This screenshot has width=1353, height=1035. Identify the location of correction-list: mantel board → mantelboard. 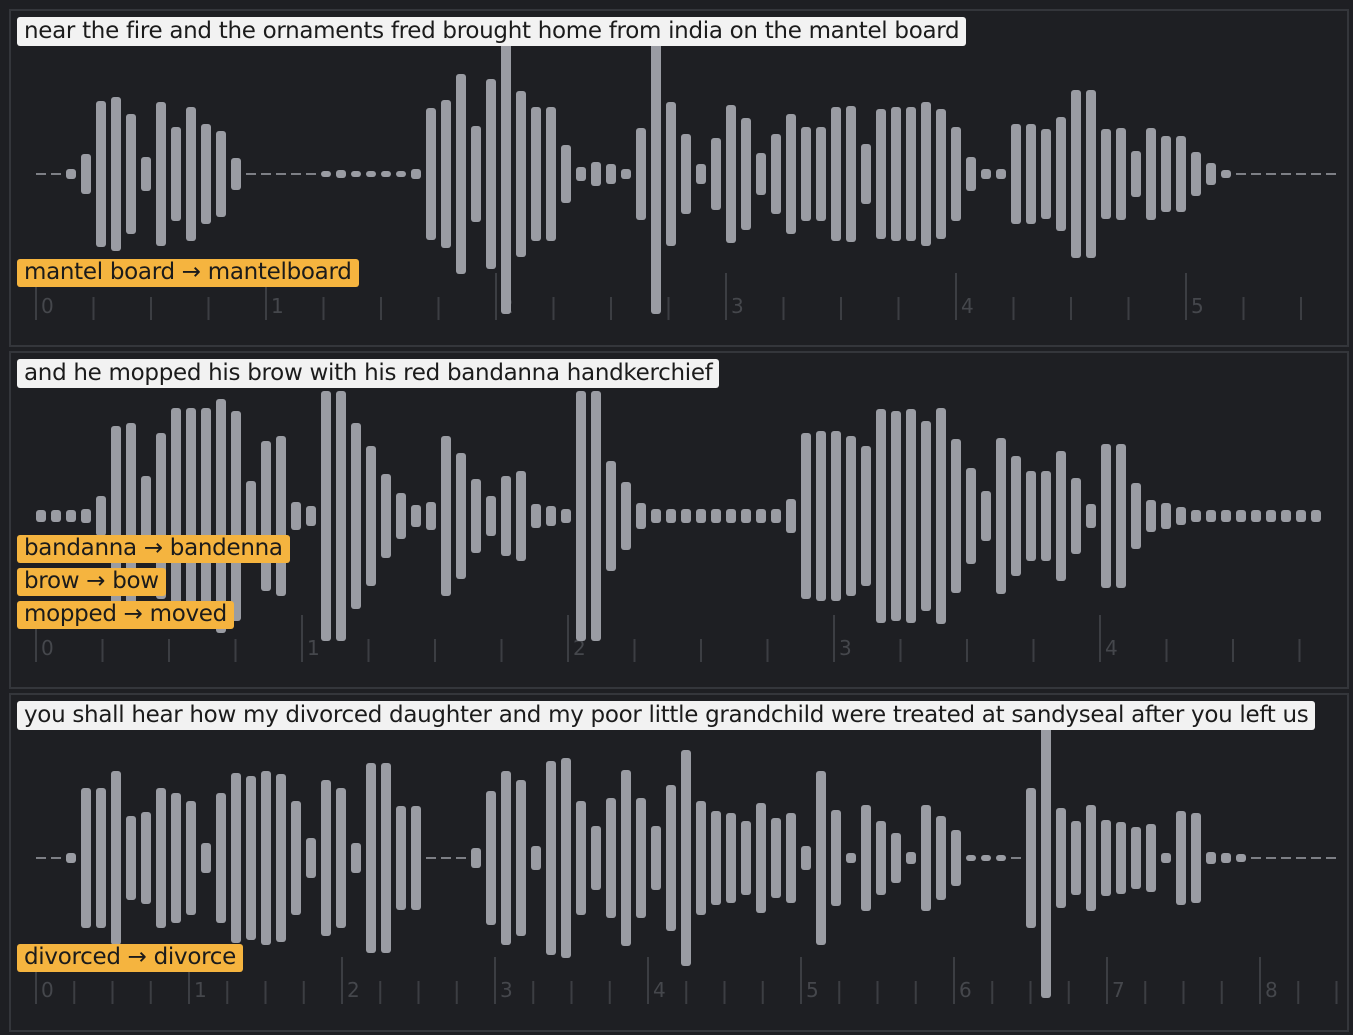
(188, 273).